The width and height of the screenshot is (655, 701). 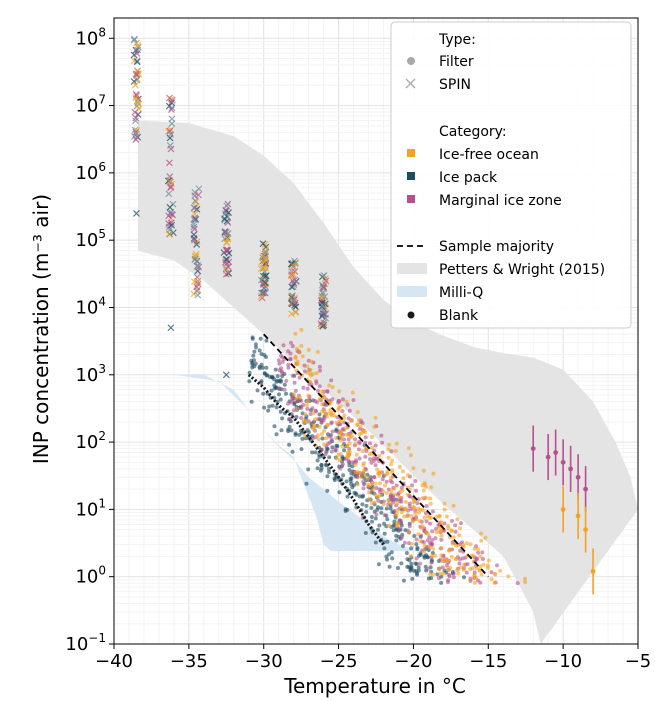 I want to click on y-tick-label: 102, so click(x=90, y=441).